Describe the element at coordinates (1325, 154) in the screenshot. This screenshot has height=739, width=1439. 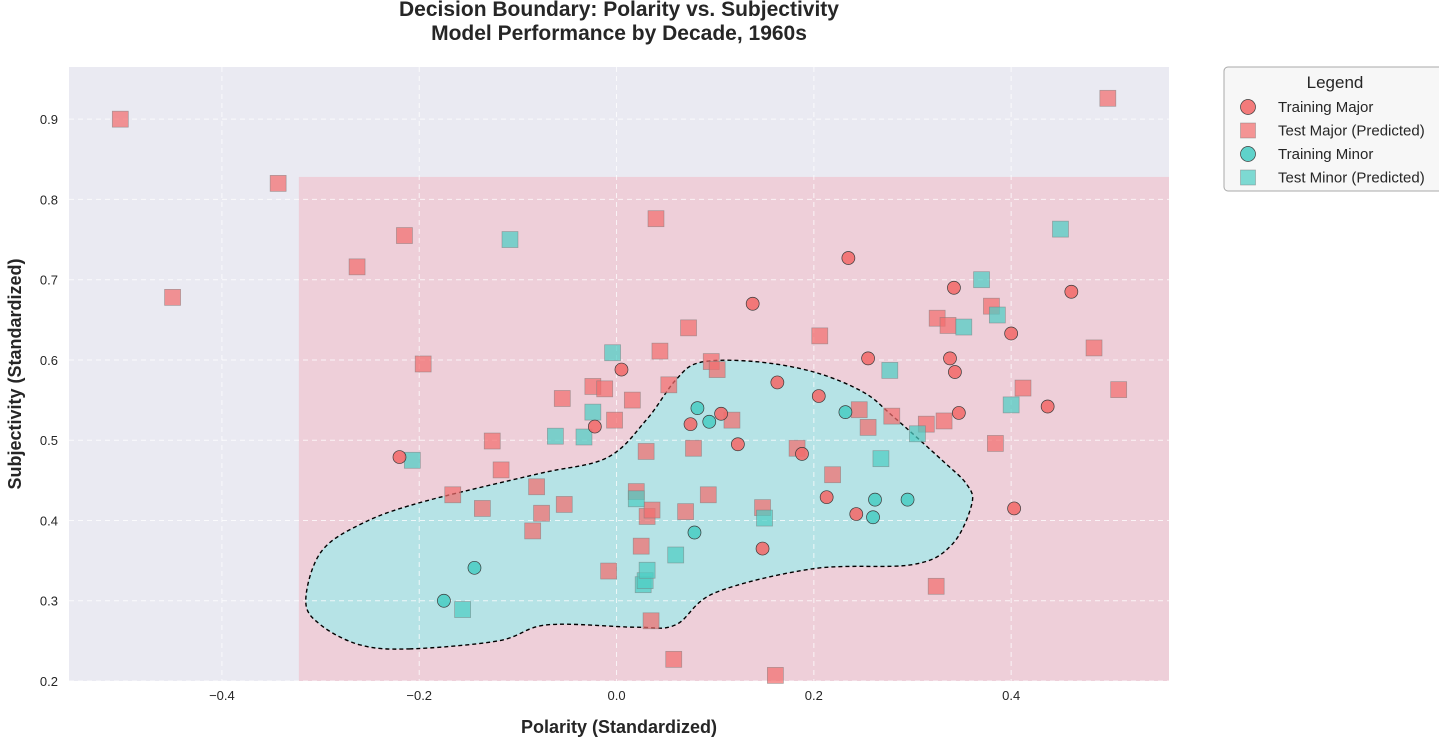
I see `legend-entry-training-minor: Training Minor` at that location.